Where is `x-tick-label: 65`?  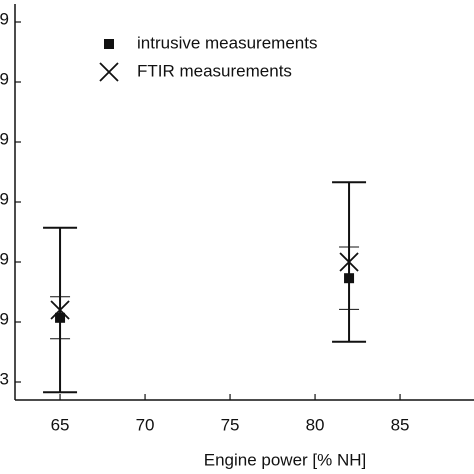 x-tick-label: 65 is located at coordinates (60, 424).